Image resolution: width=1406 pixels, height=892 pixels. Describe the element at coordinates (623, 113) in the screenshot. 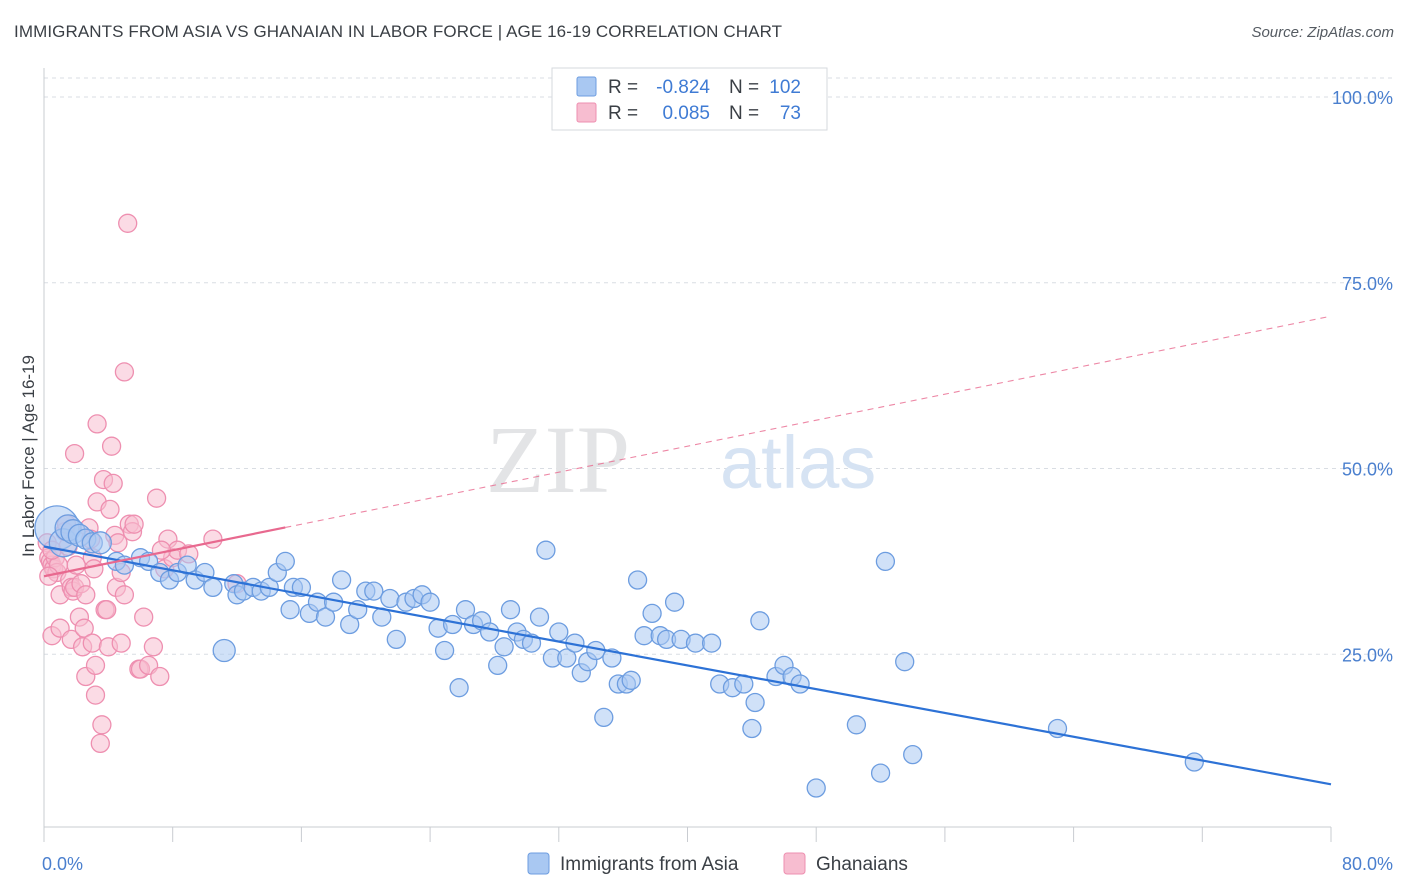

I see `stats-r-label-pink: R =` at that location.